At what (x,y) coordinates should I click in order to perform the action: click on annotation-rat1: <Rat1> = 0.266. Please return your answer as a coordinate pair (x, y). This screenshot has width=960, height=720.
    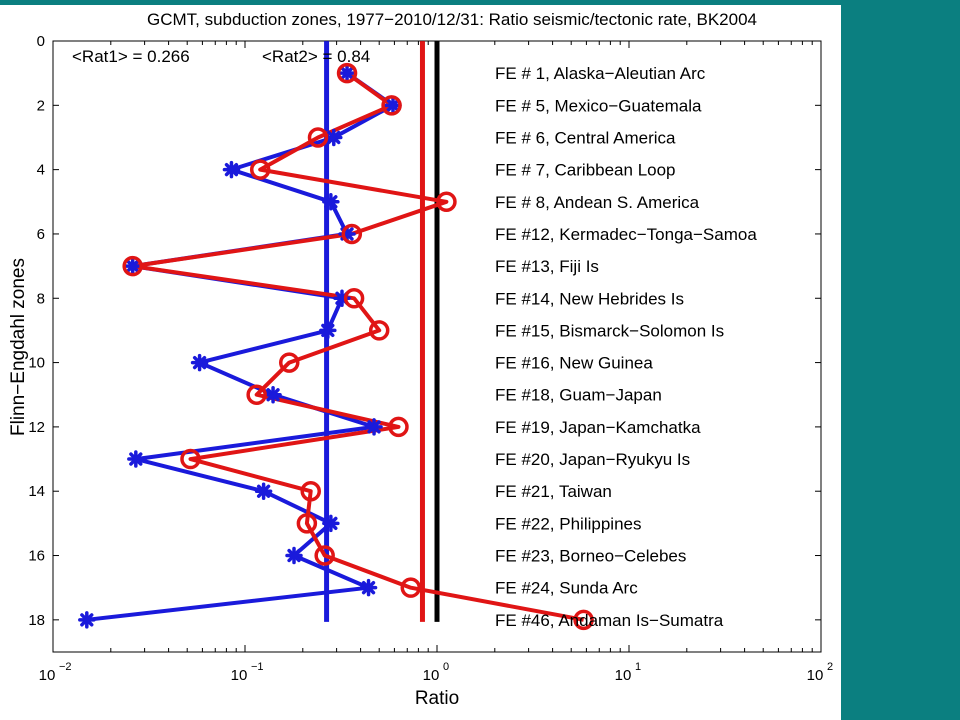
    Looking at the image, I should click on (131, 56).